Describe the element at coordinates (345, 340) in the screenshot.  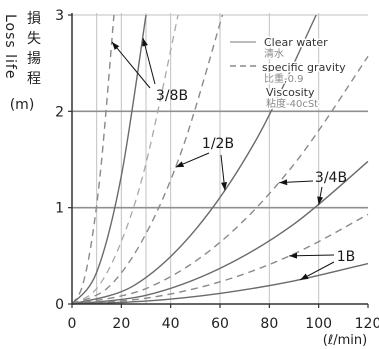
I see `x-axis-unit: (ℓ/min)` at that location.